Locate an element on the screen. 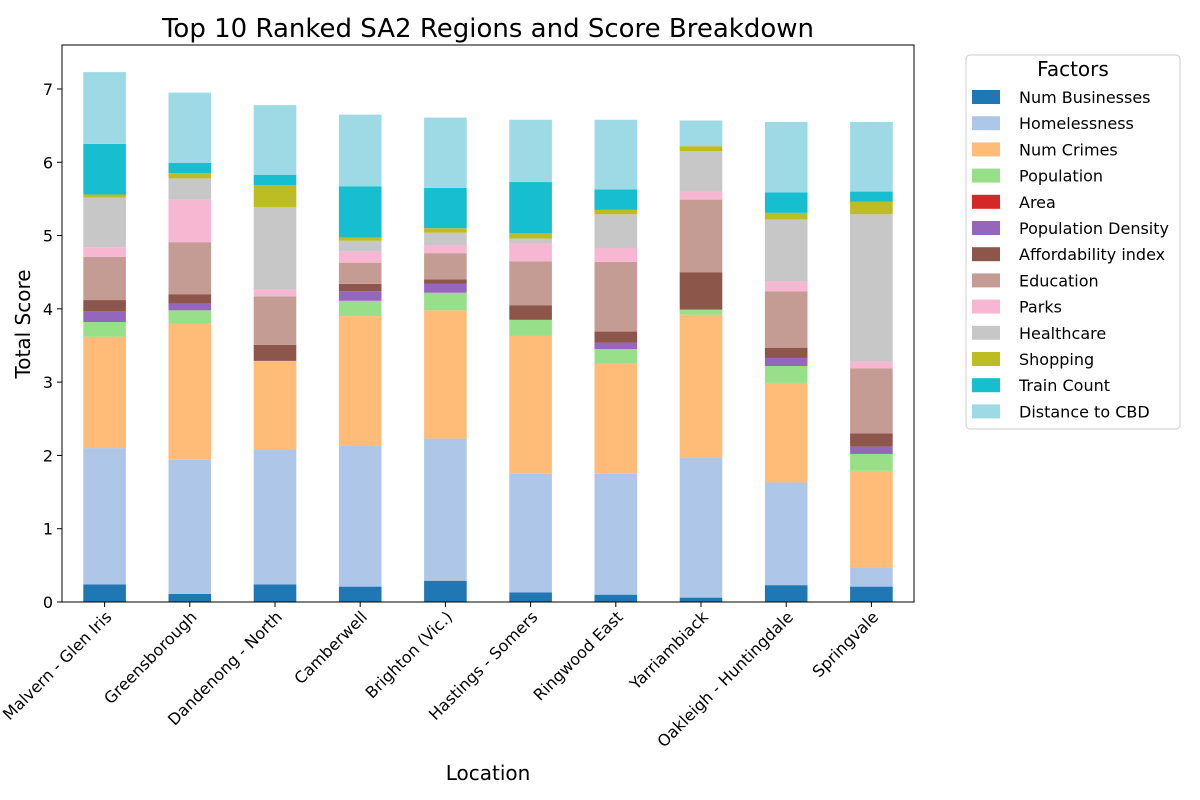 The width and height of the screenshot is (1200, 800). legend-title: Factors is located at coordinates (1073, 69).